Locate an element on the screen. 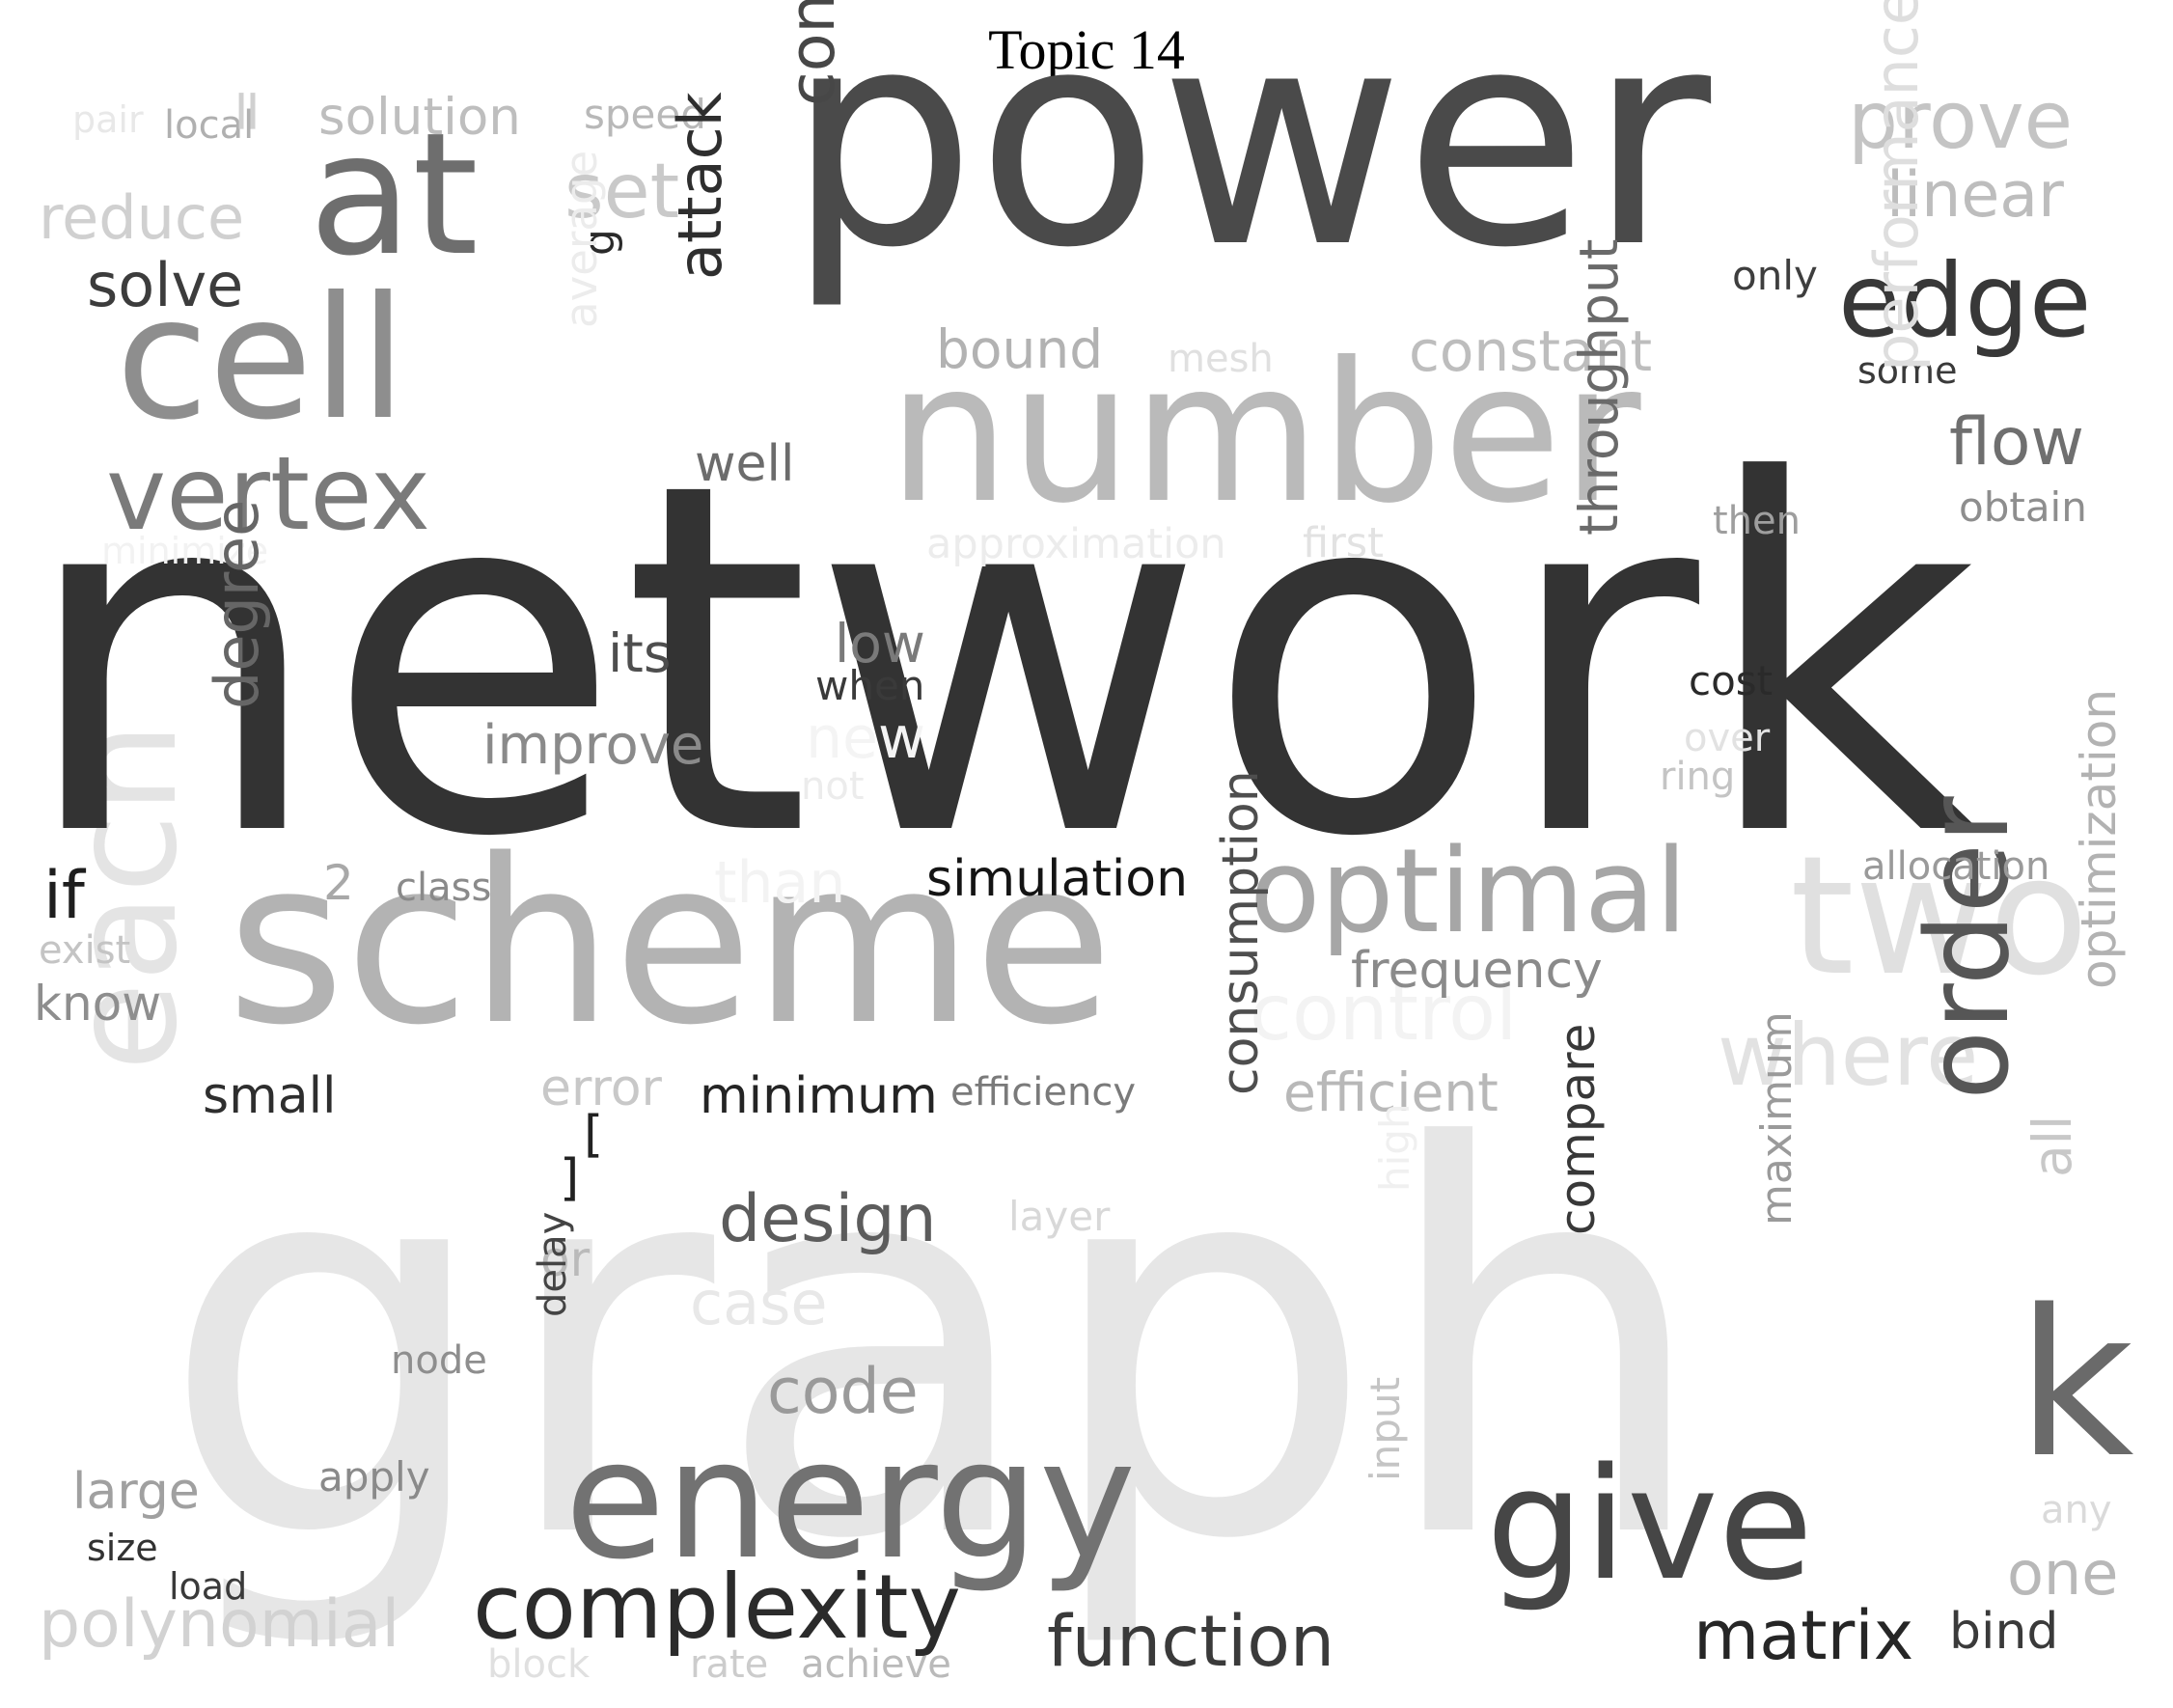 The width and height of the screenshot is (2173, 1708). word-degree: degree is located at coordinates (237, 604).